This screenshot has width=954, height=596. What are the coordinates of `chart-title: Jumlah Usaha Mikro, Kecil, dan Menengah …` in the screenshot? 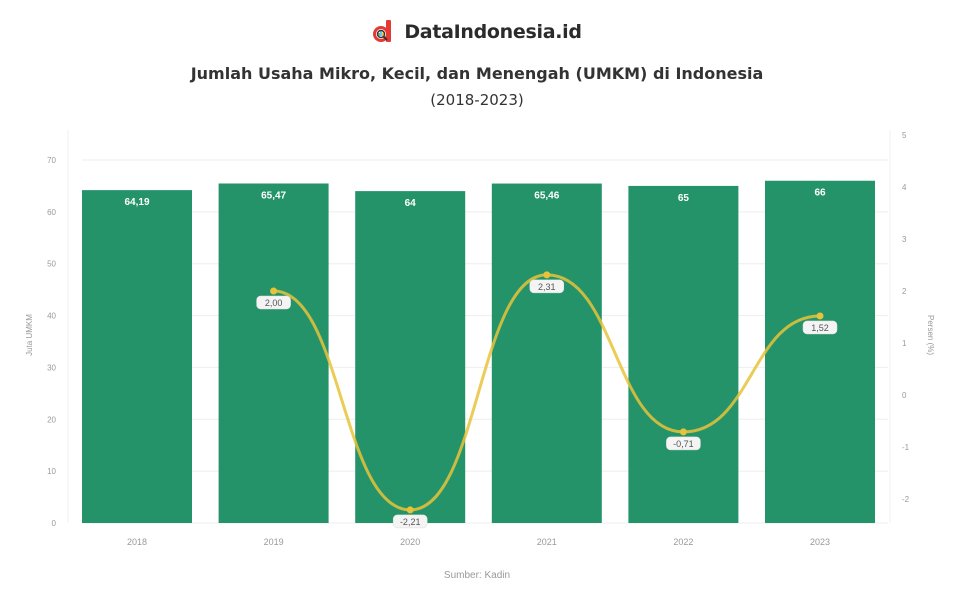 It's located at (477, 73).